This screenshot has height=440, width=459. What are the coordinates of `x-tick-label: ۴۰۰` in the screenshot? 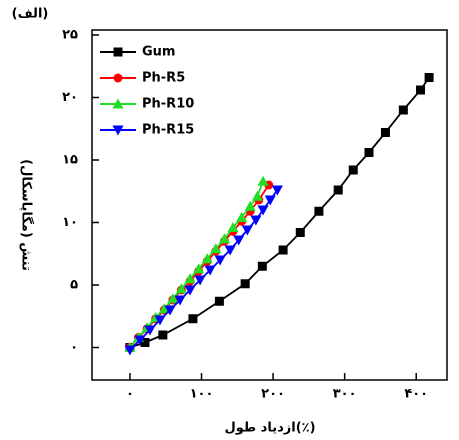 It's located at (416, 394).